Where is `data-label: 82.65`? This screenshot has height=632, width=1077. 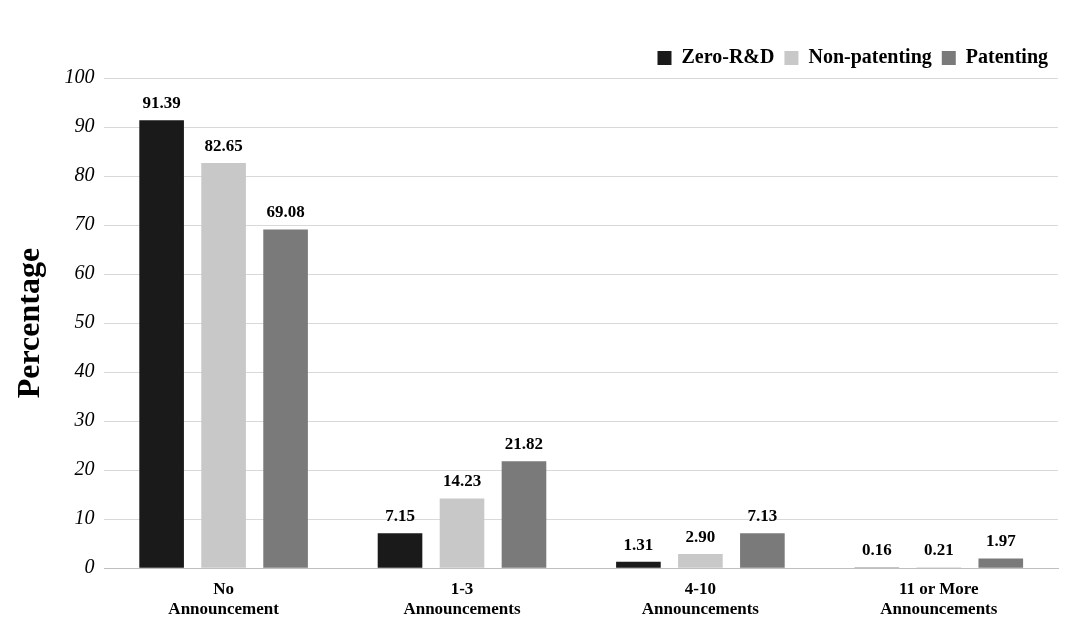
data-label: 82.65 is located at coordinates (223, 145).